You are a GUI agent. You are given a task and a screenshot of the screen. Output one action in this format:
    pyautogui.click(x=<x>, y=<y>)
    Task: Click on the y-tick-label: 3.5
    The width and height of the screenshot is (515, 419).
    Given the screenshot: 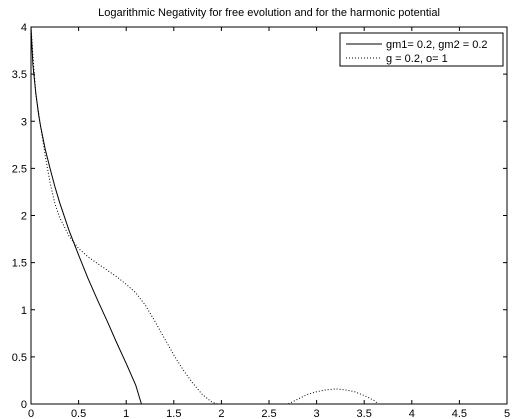 What is the action you would take?
    pyautogui.click(x=19, y=75)
    